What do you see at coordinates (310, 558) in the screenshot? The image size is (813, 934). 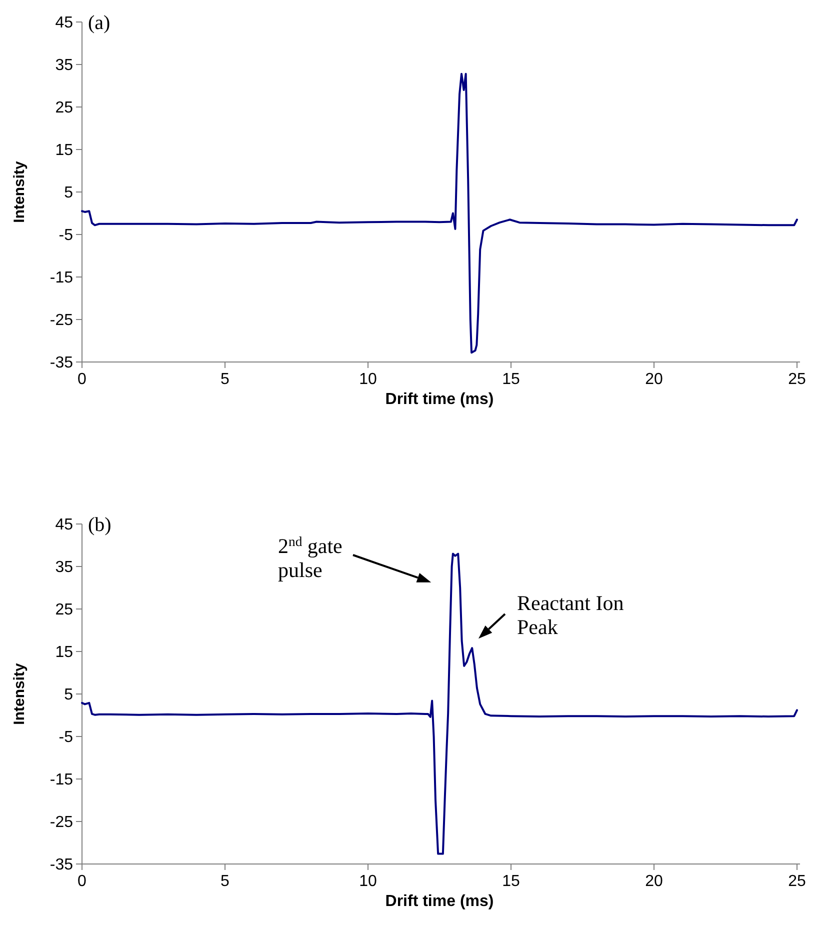 I see `annotation: 2$^{nd}$ gate pulse` at bounding box center [310, 558].